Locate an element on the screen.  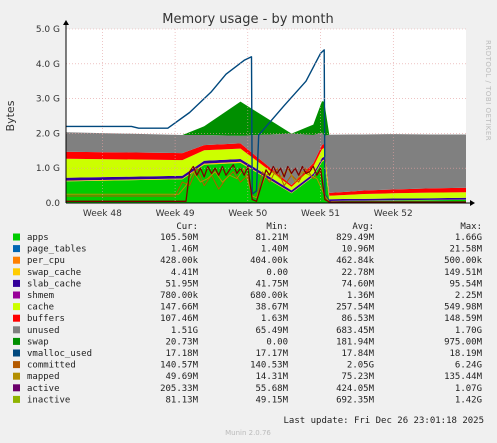
y-tick-label: 0.0 is located at coordinates (53, 204).